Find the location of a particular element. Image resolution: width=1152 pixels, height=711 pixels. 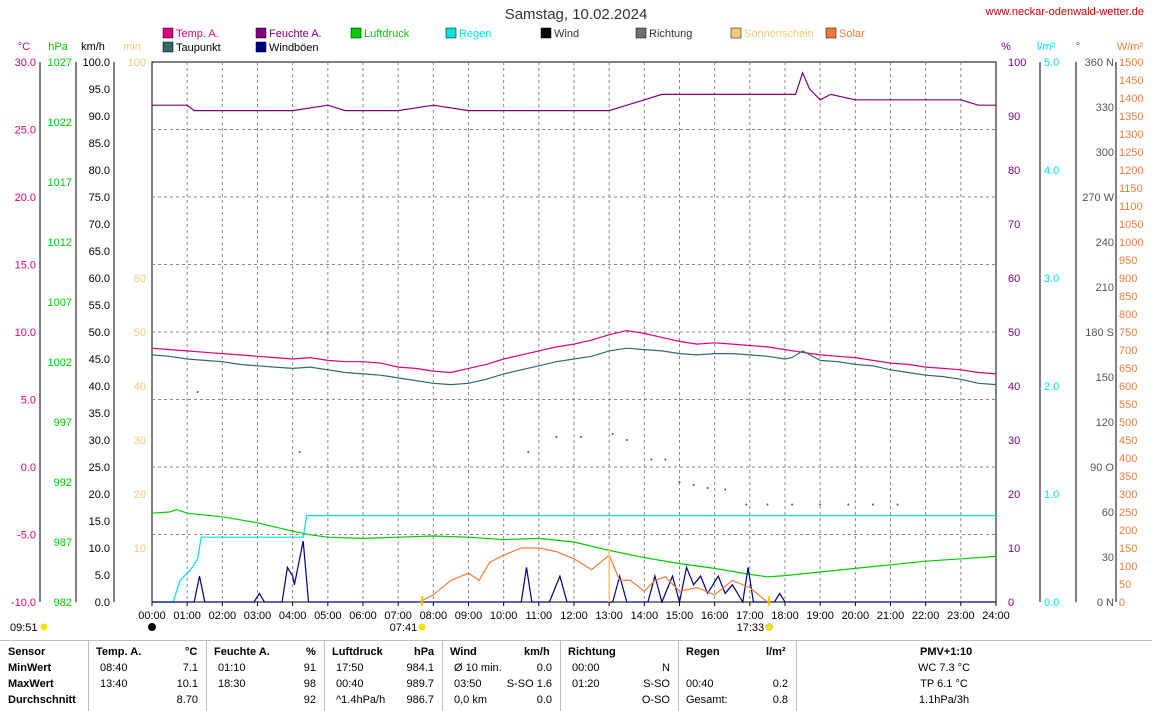

x-tick-label: 00:00 is located at coordinates (152, 616).